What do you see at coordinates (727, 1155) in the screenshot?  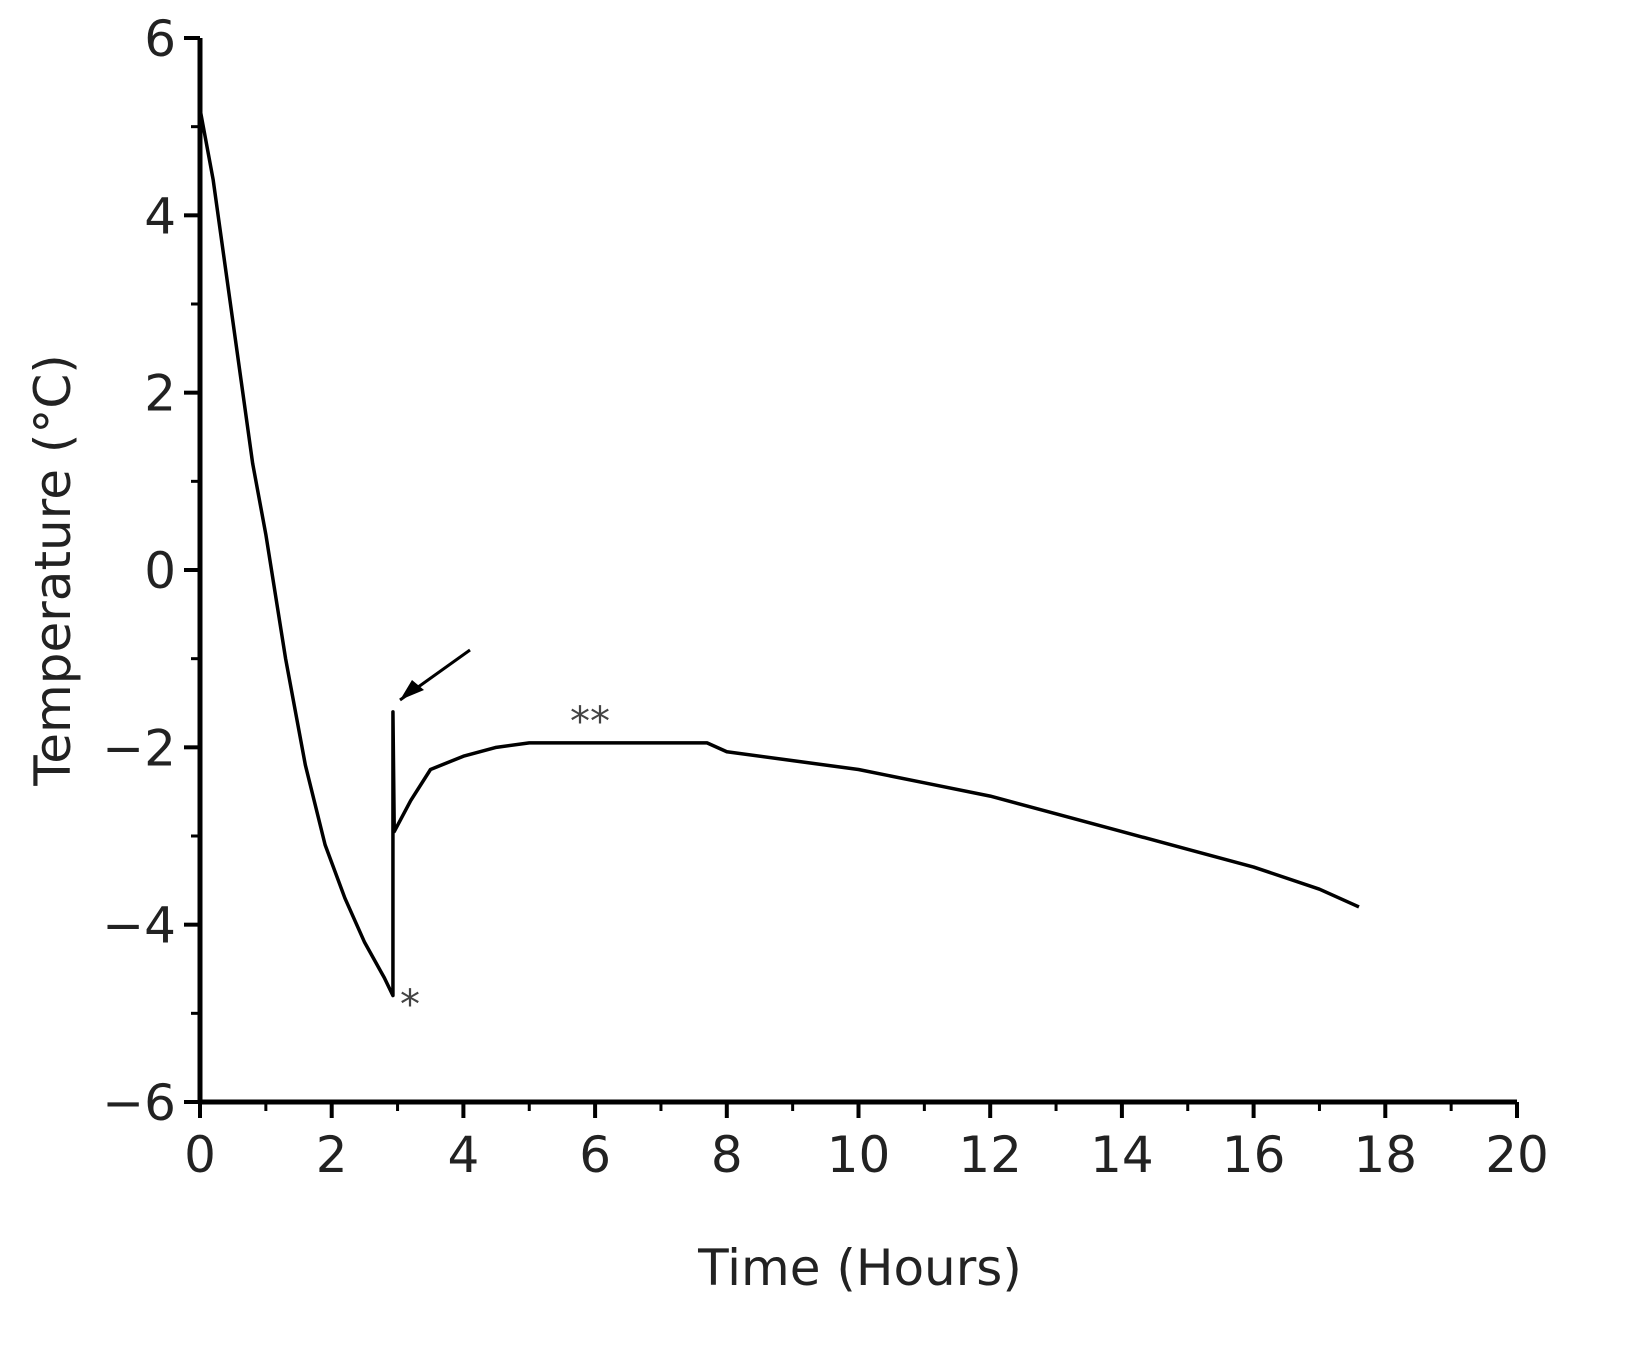 I see `x-tick-label: 8` at bounding box center [727, 1155].